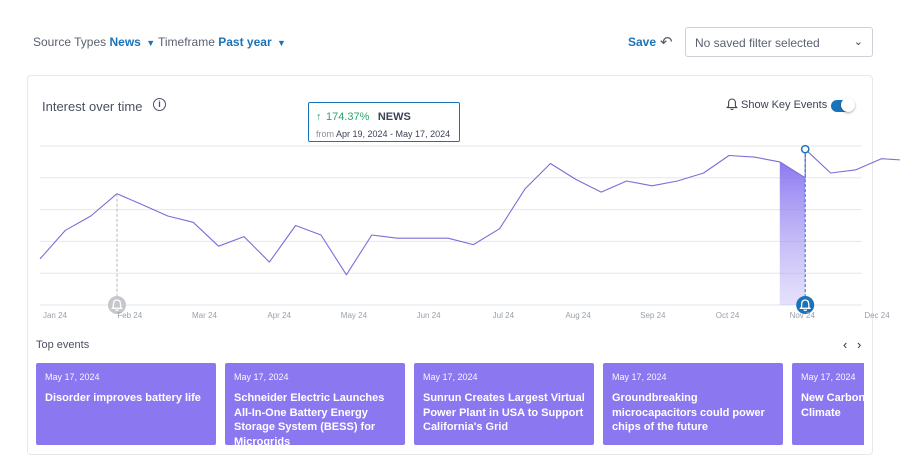  Describe the element at coordinates (63, 345) in the screenshot. I see `top-events-title: Top events` at that location.